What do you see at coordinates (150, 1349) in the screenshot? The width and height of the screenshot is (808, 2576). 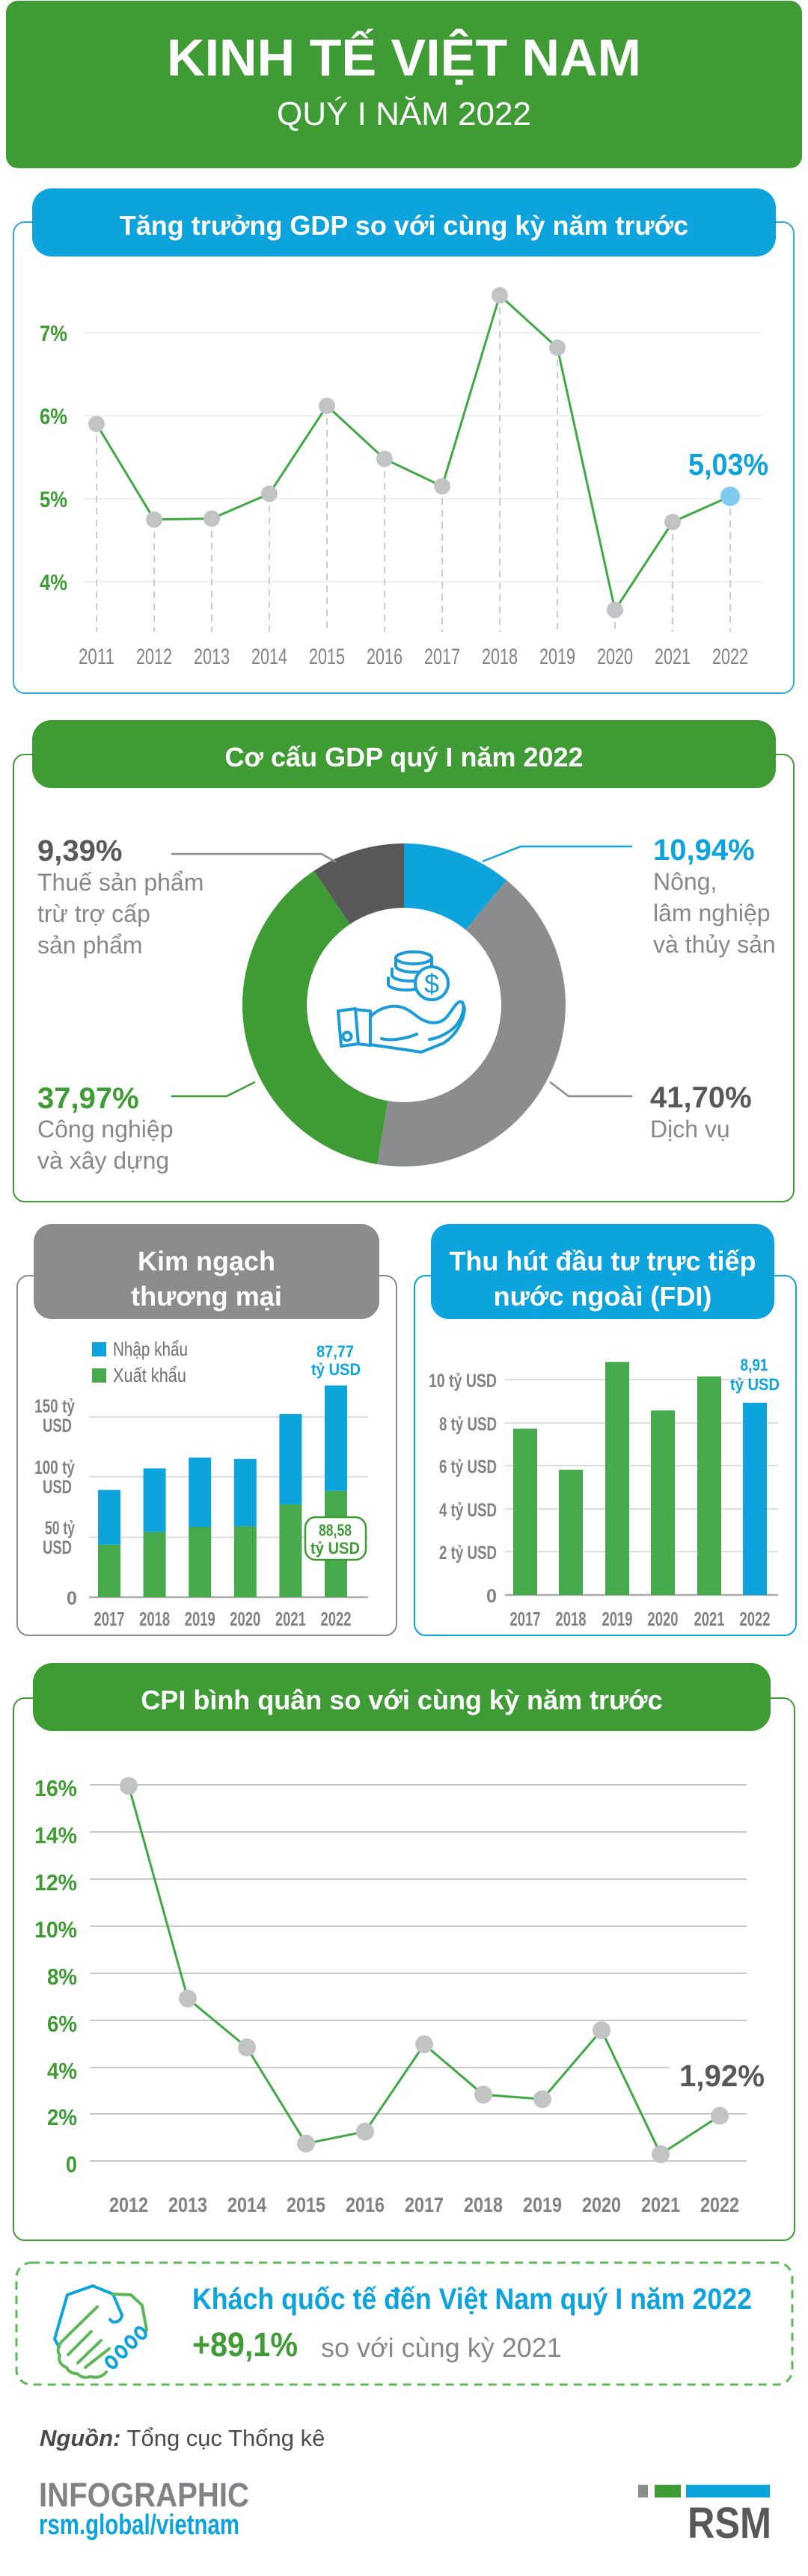 I see `svg-text: Nhập khẩu` at bounding box center [150, 1349].